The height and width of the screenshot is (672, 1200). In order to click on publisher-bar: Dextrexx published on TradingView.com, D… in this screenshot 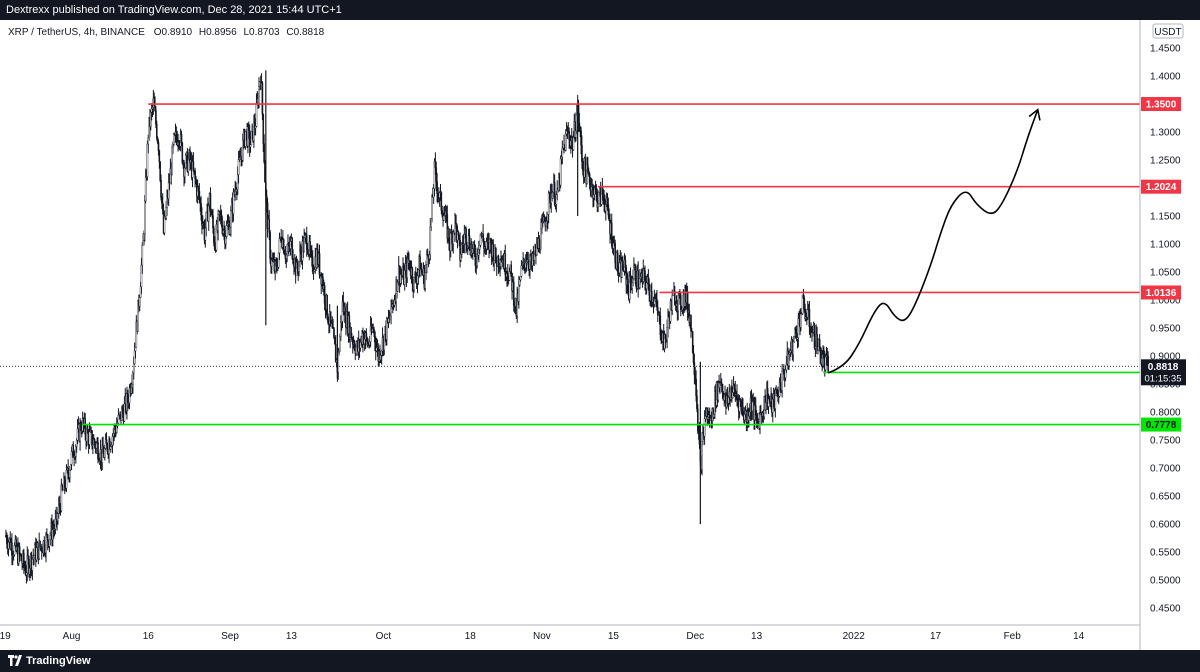, I will do `click(600, 10)`.